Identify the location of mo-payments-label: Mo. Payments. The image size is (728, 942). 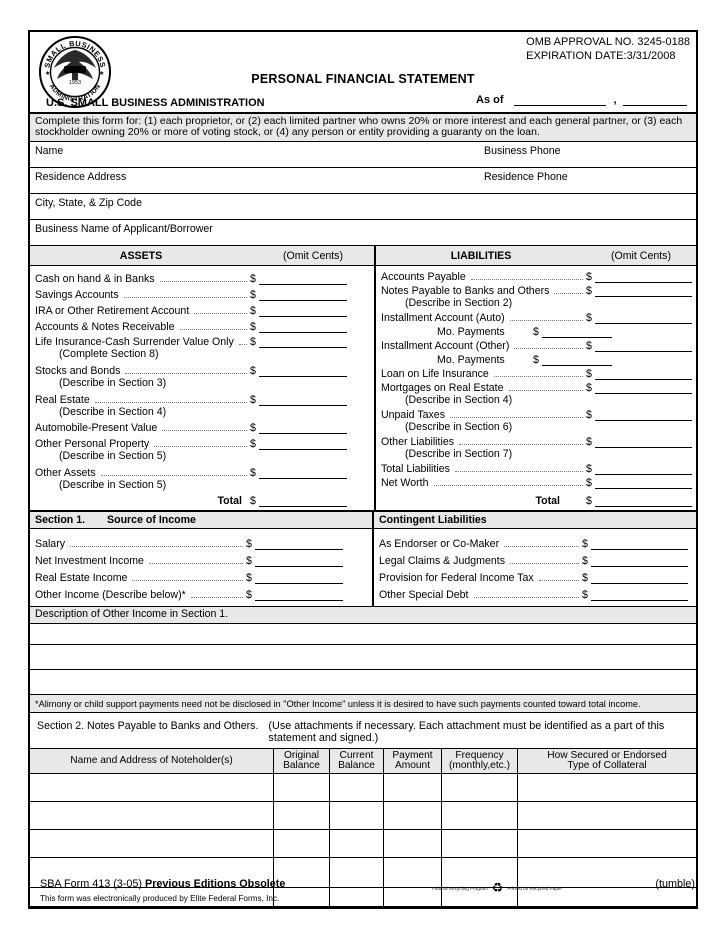
(471, 332).